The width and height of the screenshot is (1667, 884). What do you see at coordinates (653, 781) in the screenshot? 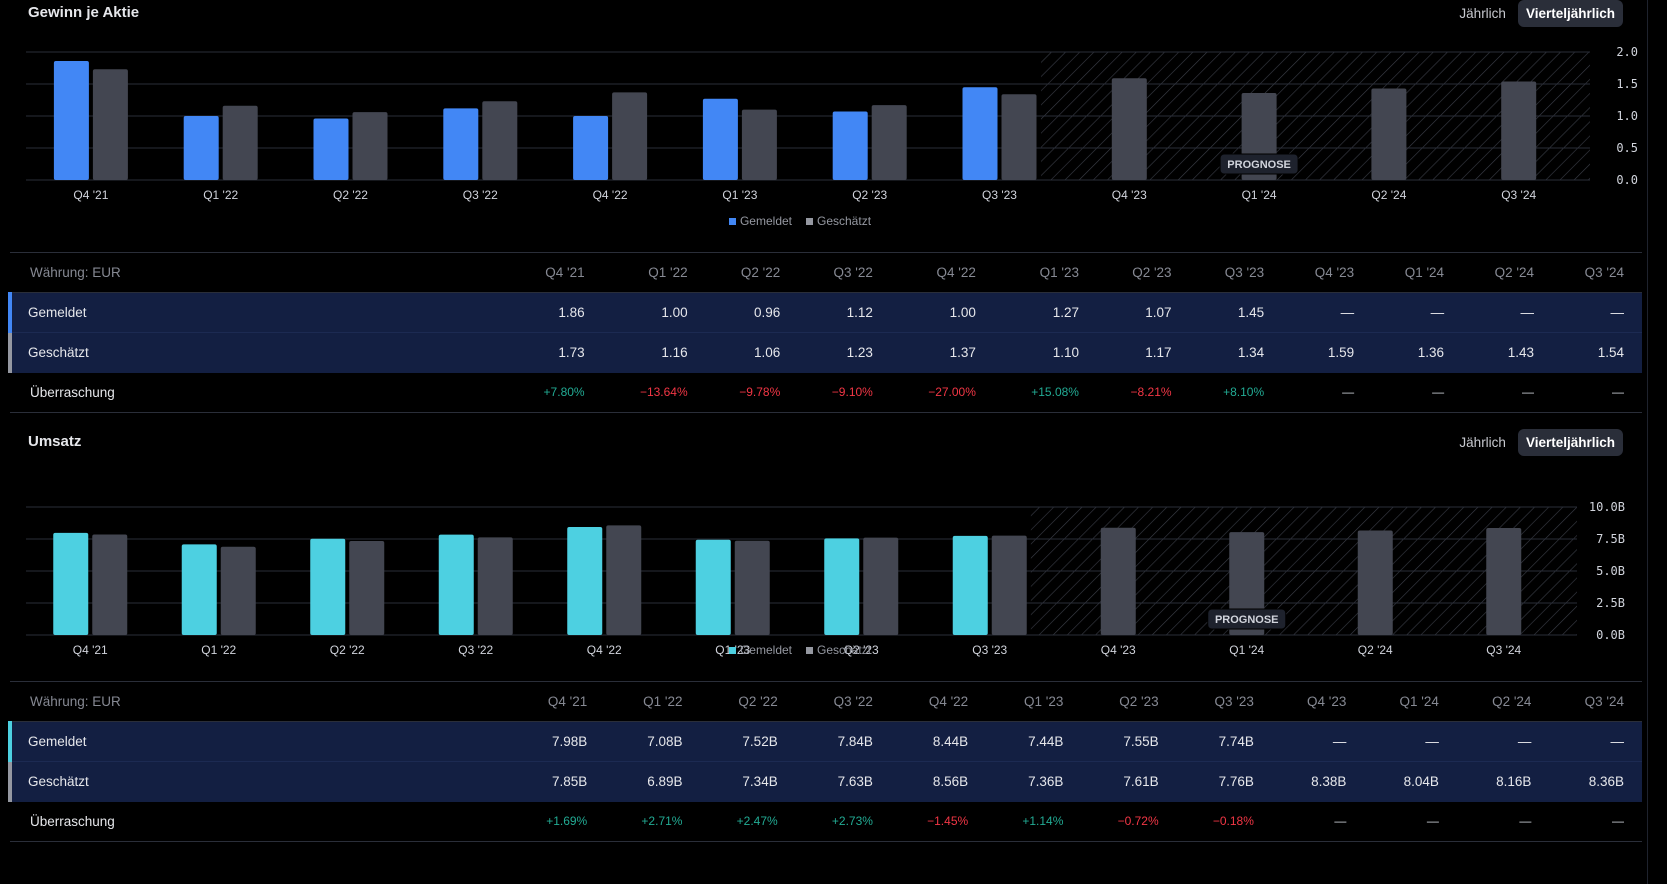
I see `cell-estimated: 6.89B` at bounding box center [653, 781].